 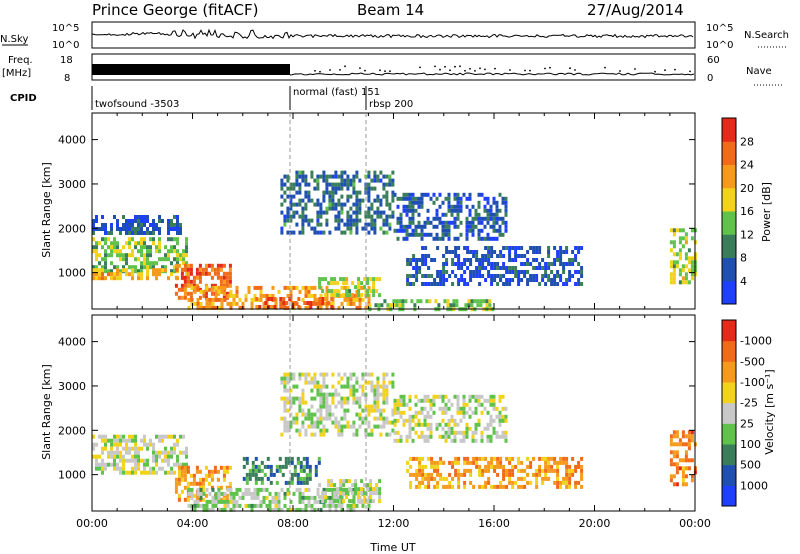 What do you see at coordinates (92, 523) in the screenshot?
I see `x-tick-label: 00:00` at bounding box center [92, 523].